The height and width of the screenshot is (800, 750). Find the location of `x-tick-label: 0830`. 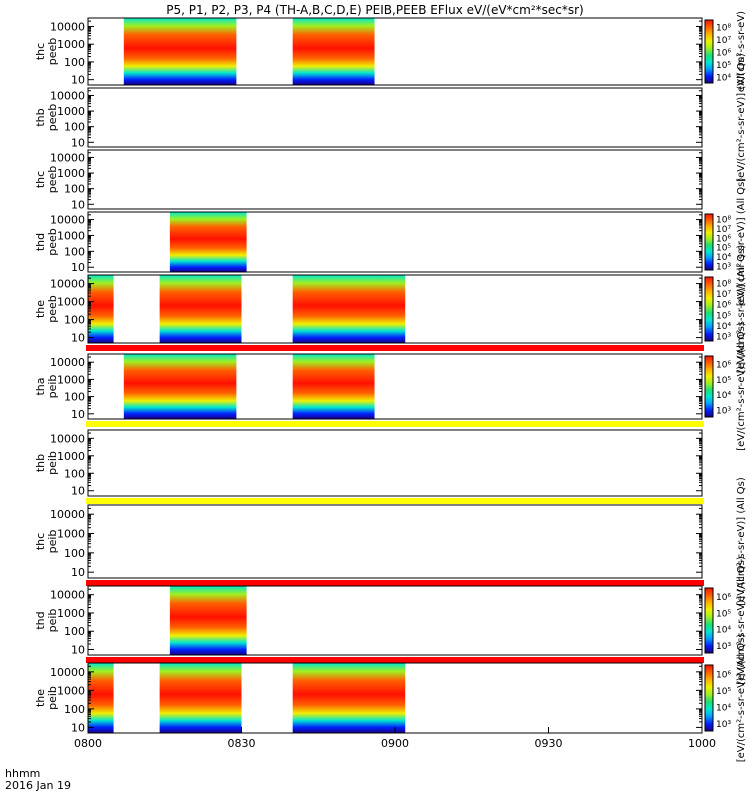

x-tick-label: 0830 is located at coordinates (242, 743).